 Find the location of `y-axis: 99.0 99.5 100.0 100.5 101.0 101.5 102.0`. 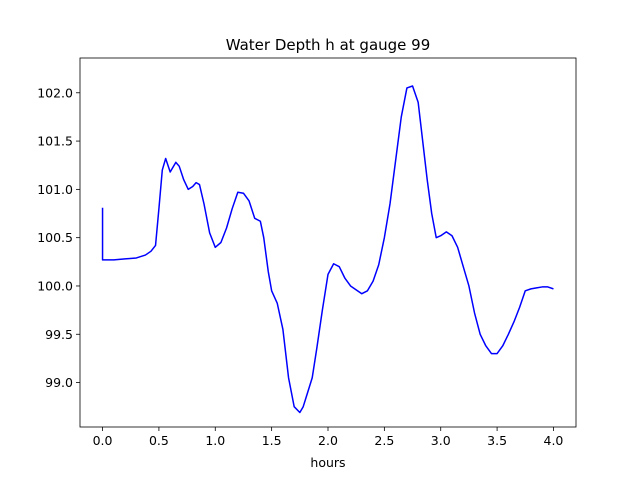

y-axis: 99.0 99.5 100.0 100.5 101.0 101.5 102.0 is located at coordinates (58, 237).